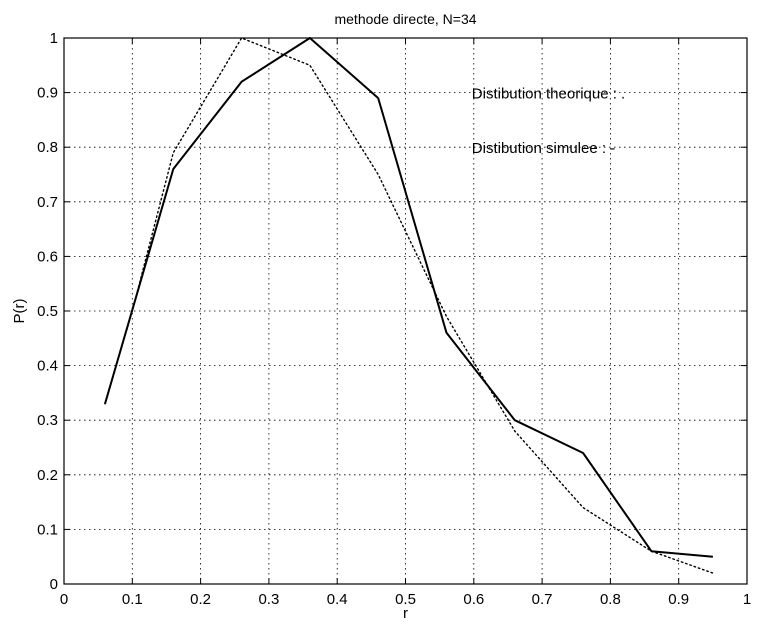 The height and width of the screenshot is (626, 759). What do you see at coordinates (678, 599) in the screenshot?
I see `x-tick-label: 0.9` at bounding box center [678, 599].